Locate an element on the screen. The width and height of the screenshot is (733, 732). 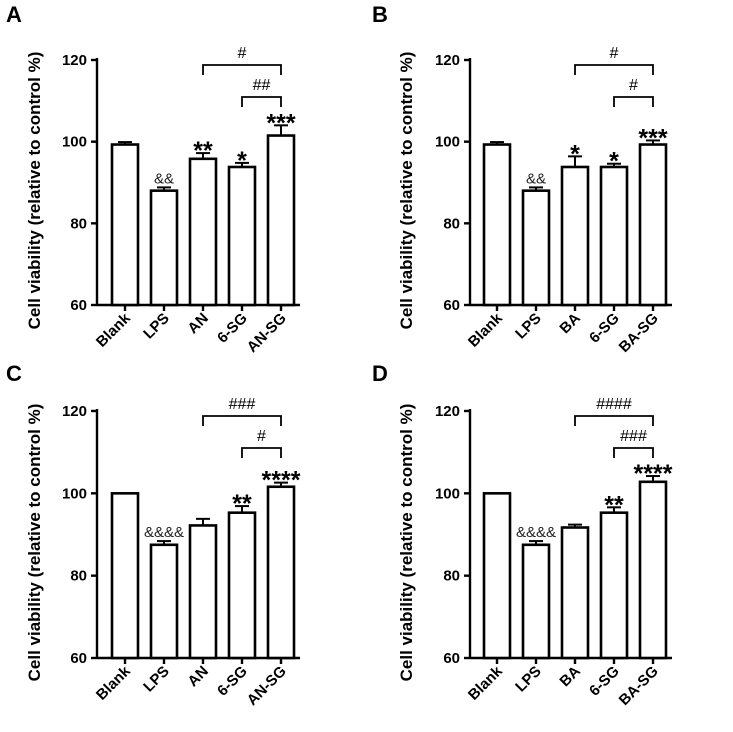
bracket-label: #### is located at coordinates (614, 404).